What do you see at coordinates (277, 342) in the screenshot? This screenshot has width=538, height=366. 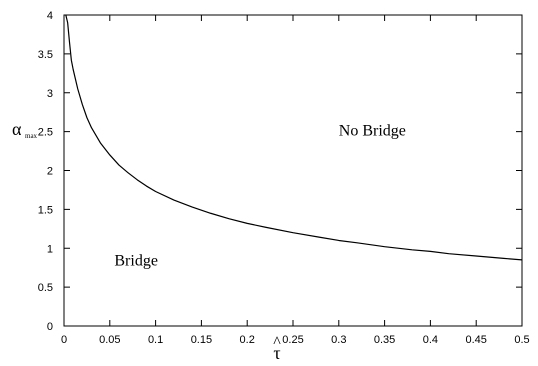 I see `x-axis-label-hat: ^` at bounding box center [277, 342].